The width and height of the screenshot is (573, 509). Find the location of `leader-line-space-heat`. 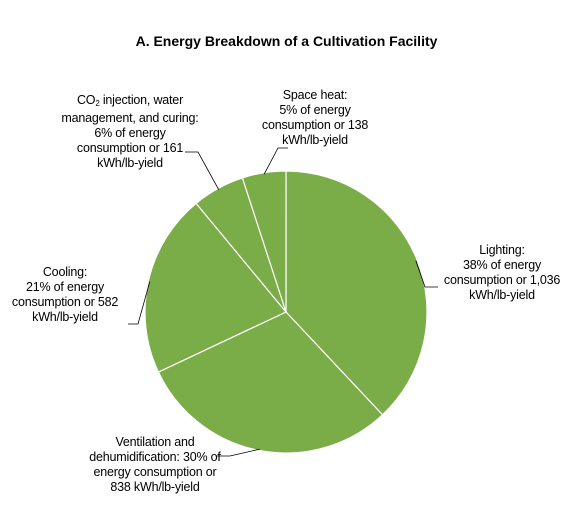

leader-line-space-heat is located at coordinates (275, 161).